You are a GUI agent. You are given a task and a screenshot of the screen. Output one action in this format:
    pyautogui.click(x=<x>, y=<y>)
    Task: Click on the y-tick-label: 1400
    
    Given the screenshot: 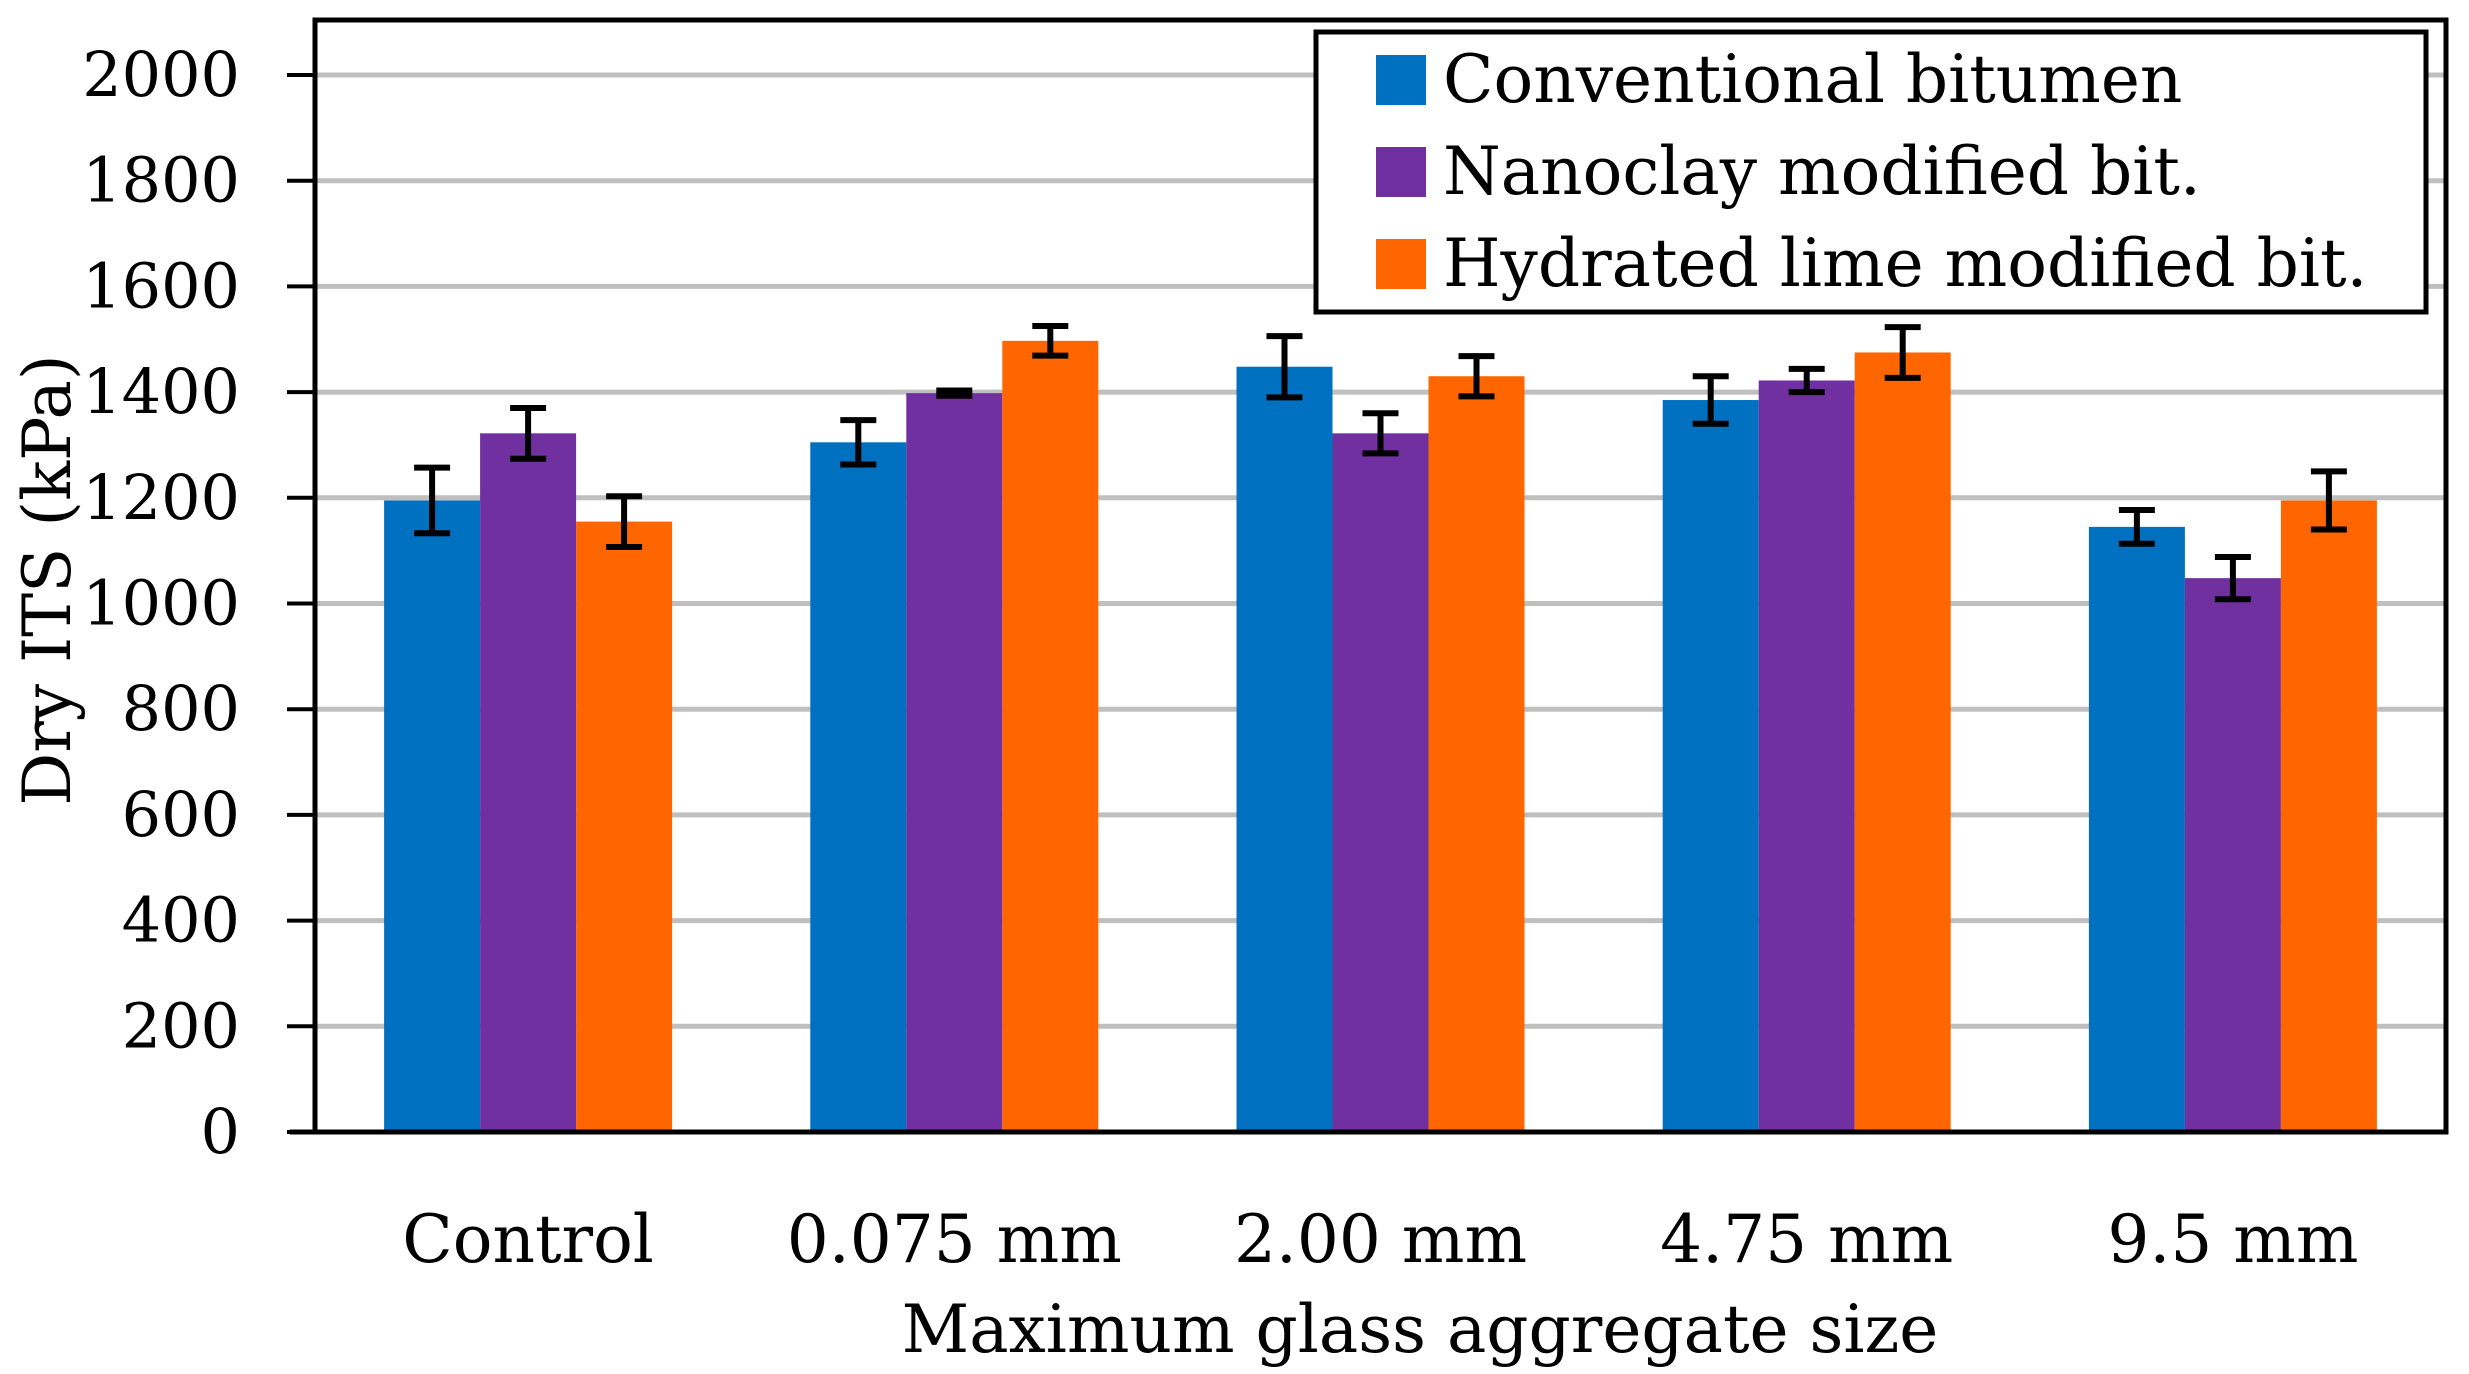 What is the action you would take?
    pyautogui.click(x=161, y=391)
    